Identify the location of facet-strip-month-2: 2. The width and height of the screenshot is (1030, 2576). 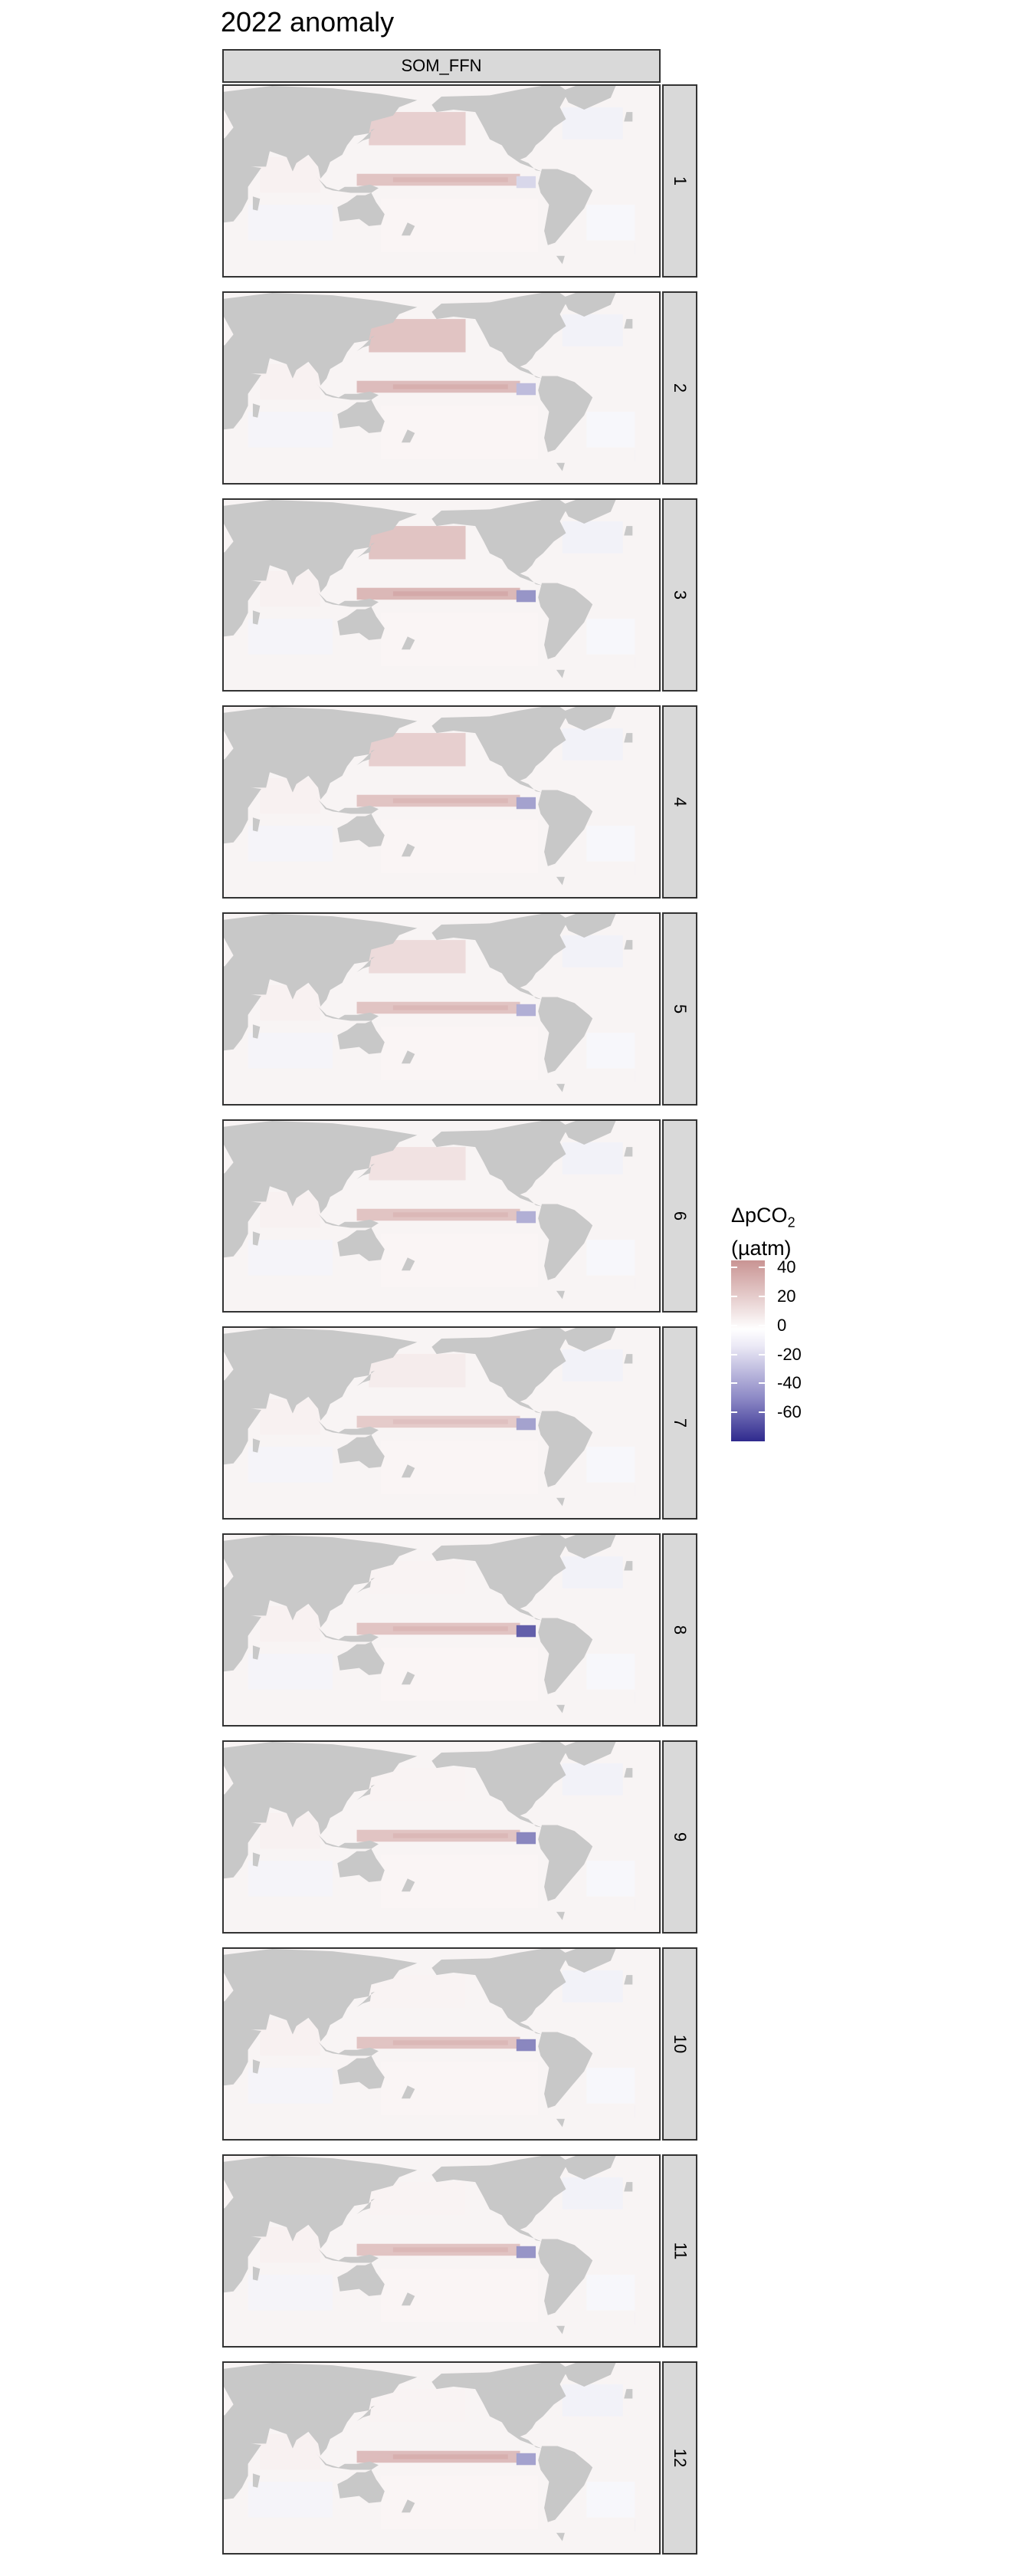
(679, 388).